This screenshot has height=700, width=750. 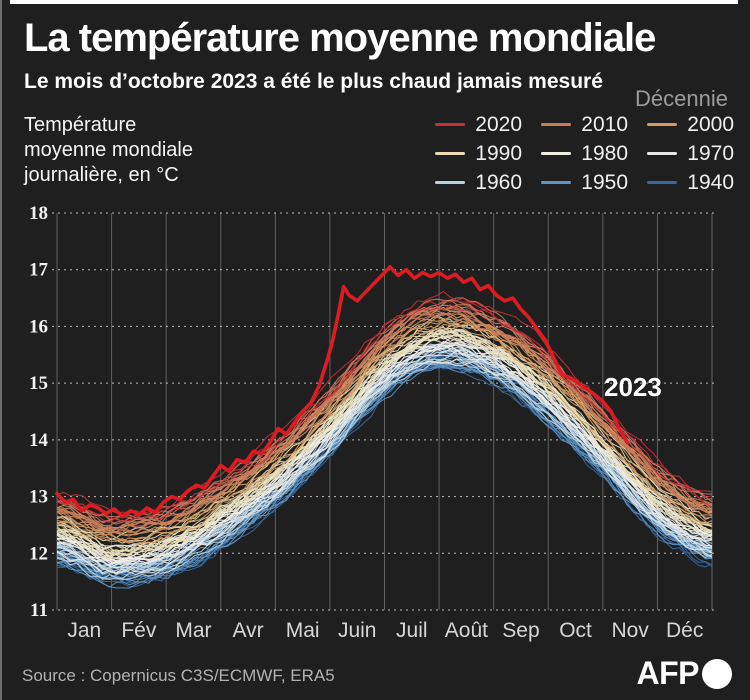 I want to click on legend-item-1940: 1940, so click(x=688, y=182).